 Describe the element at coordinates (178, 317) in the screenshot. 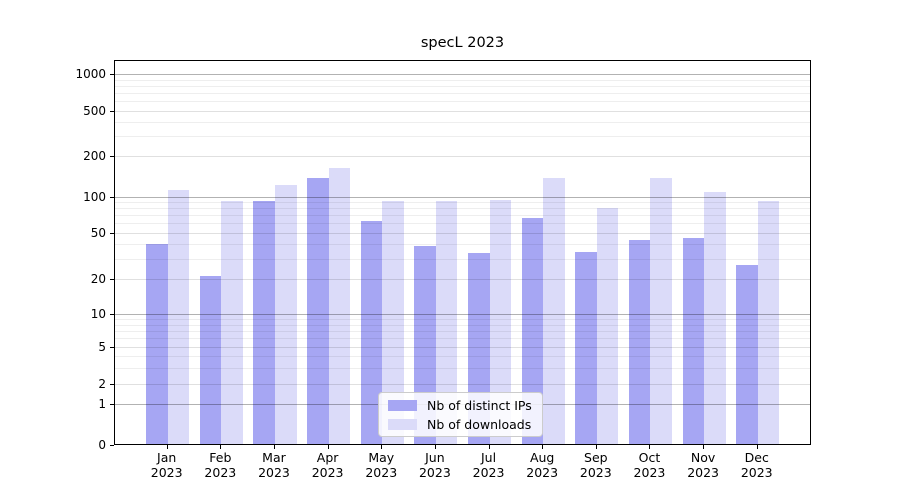

I see `downloads-bar-jan` at that location.